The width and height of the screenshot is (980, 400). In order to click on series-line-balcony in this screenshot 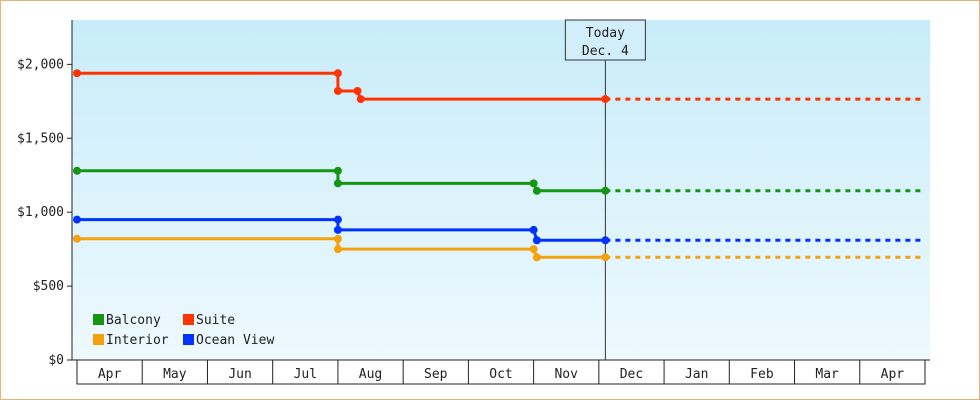, I will do `click(341, 181)`.